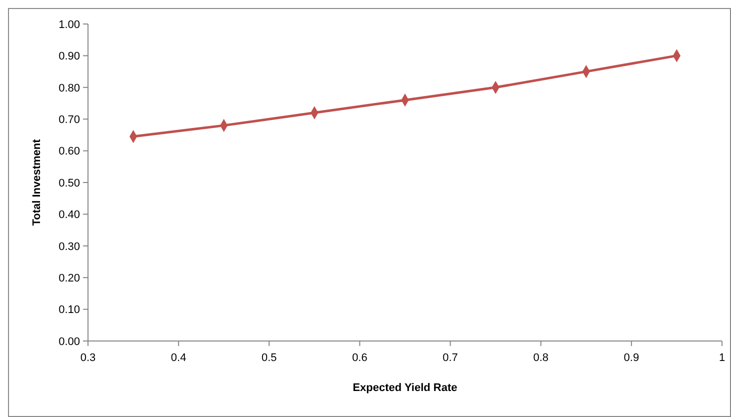 The height and width of the screenshot is (417, 731). I want to click on y-tick-label: 0.50, so click(69, 183).